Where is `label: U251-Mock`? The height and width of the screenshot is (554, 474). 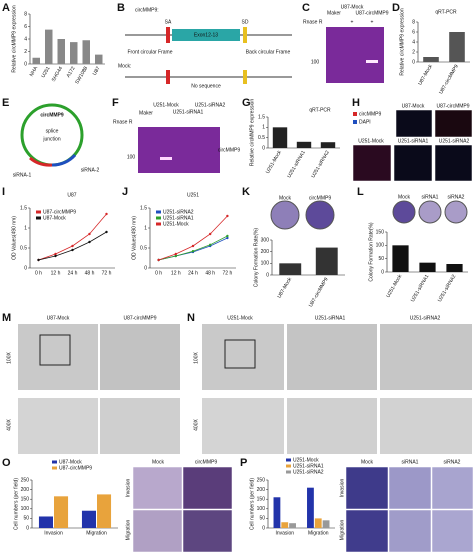
label: U251-Mock is located at coordinates (371, 141).